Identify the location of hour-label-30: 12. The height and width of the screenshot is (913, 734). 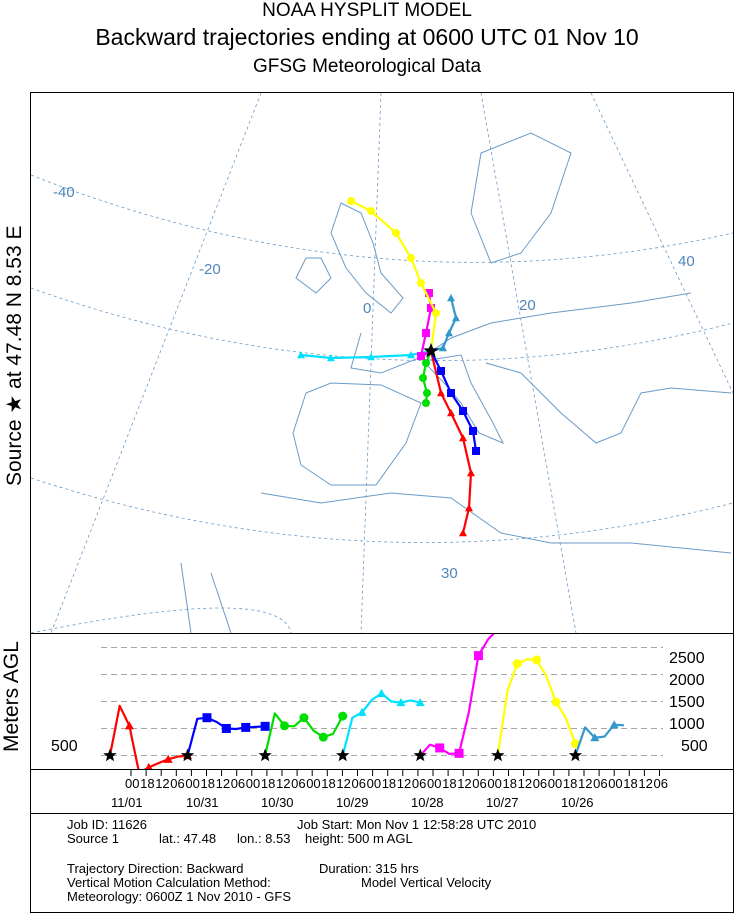
(585, 783).